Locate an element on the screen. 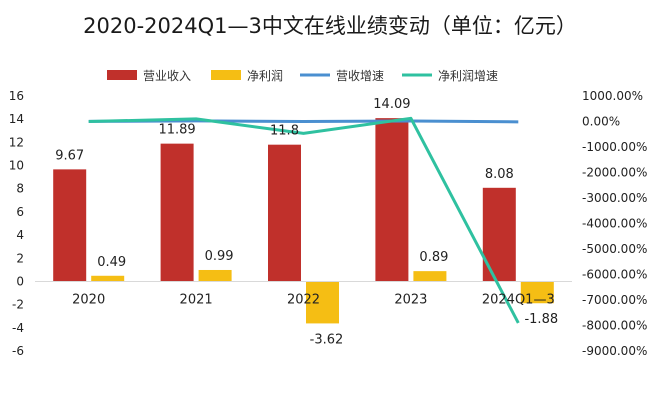  y-left-tick-label: 10 is located at coordinates (16, 166).